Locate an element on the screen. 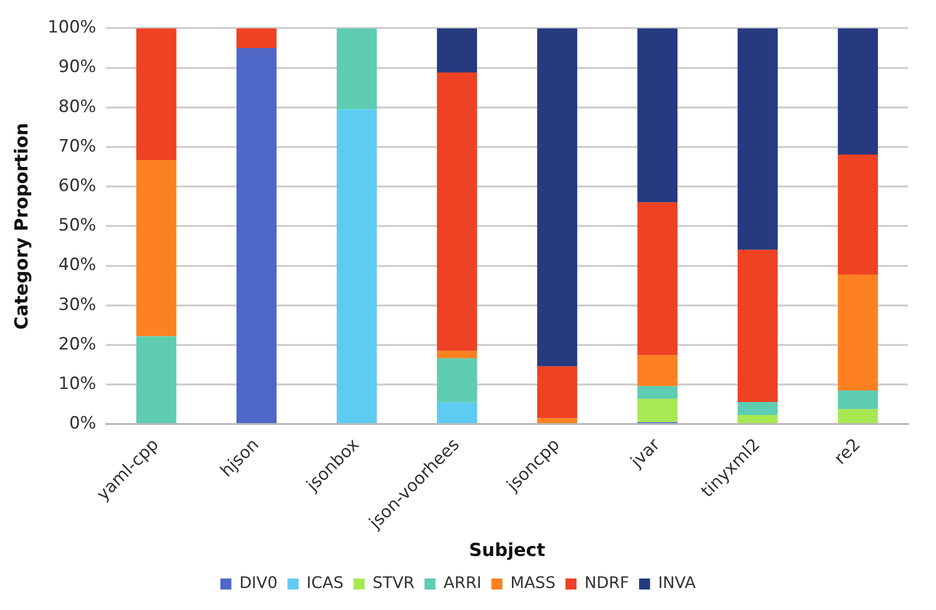  y-tick-label: 20% is located at coordinates (77, 344).